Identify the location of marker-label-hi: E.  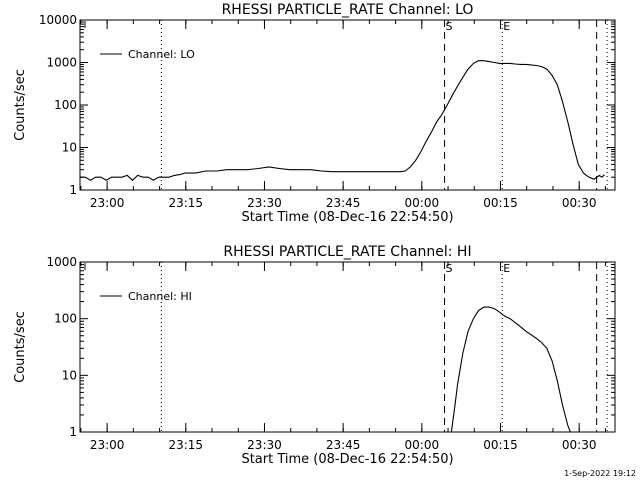
(506, 268).